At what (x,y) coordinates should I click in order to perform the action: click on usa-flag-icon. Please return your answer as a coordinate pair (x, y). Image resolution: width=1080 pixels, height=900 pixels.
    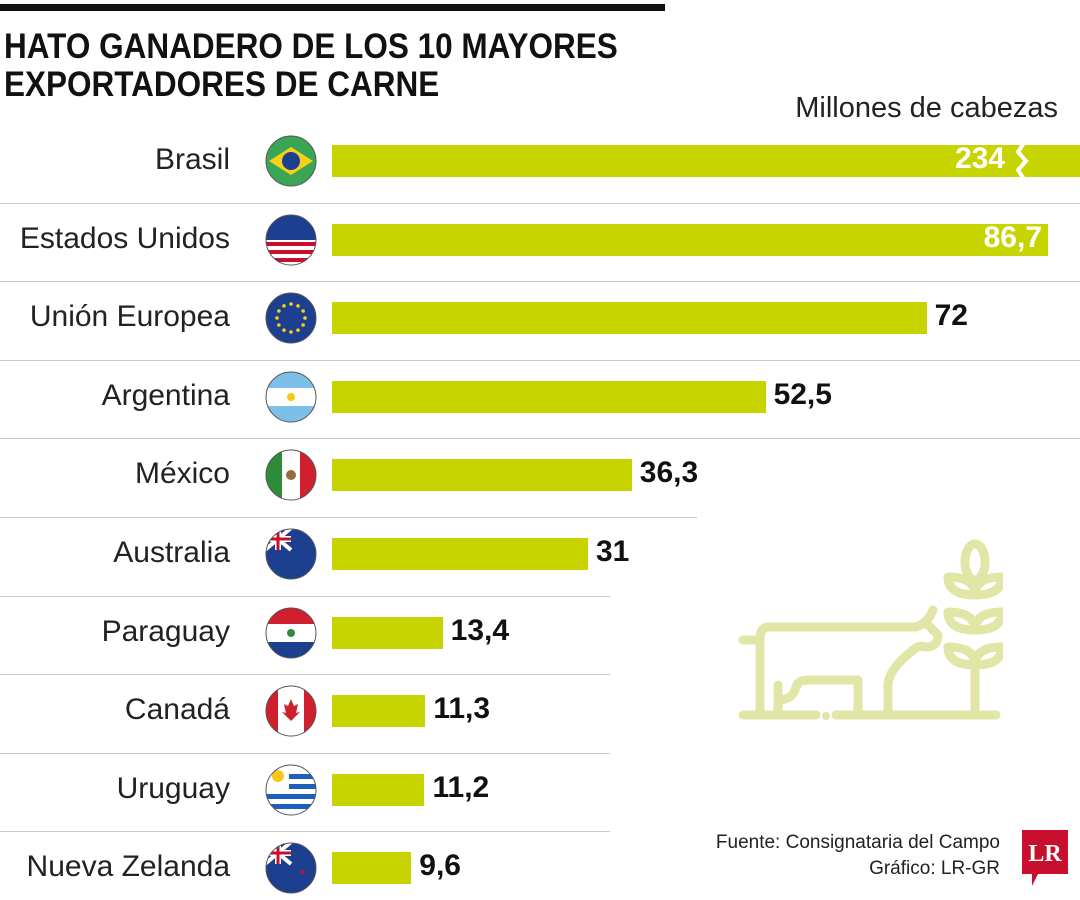
    Looking at the image, I should click on (291, 240).